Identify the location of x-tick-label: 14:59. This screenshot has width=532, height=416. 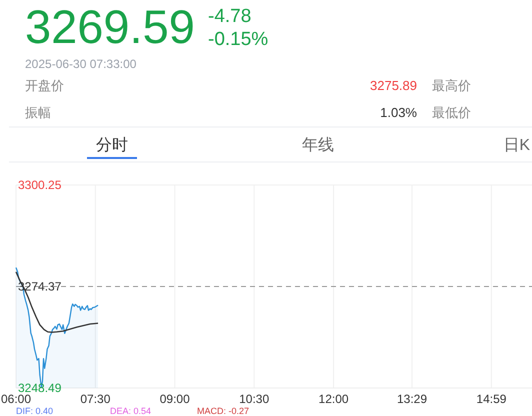
(491, 399).